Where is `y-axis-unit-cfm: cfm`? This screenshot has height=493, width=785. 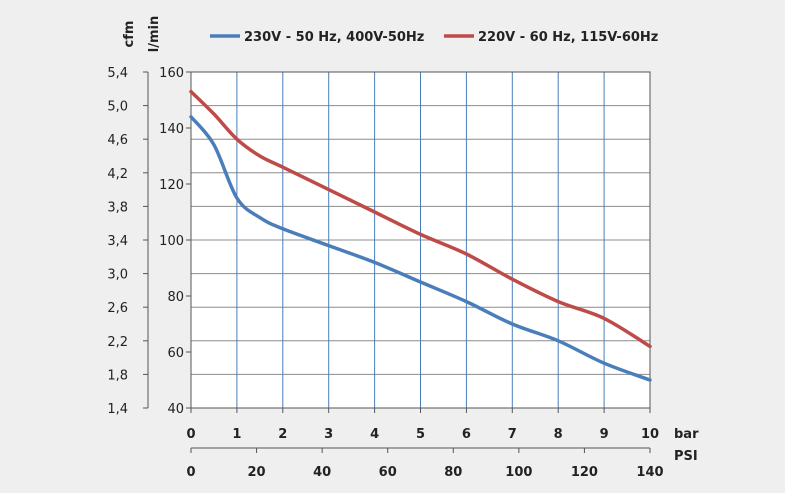
y-axis-unit-cfm: cfm is located at coordinates (129, 34).